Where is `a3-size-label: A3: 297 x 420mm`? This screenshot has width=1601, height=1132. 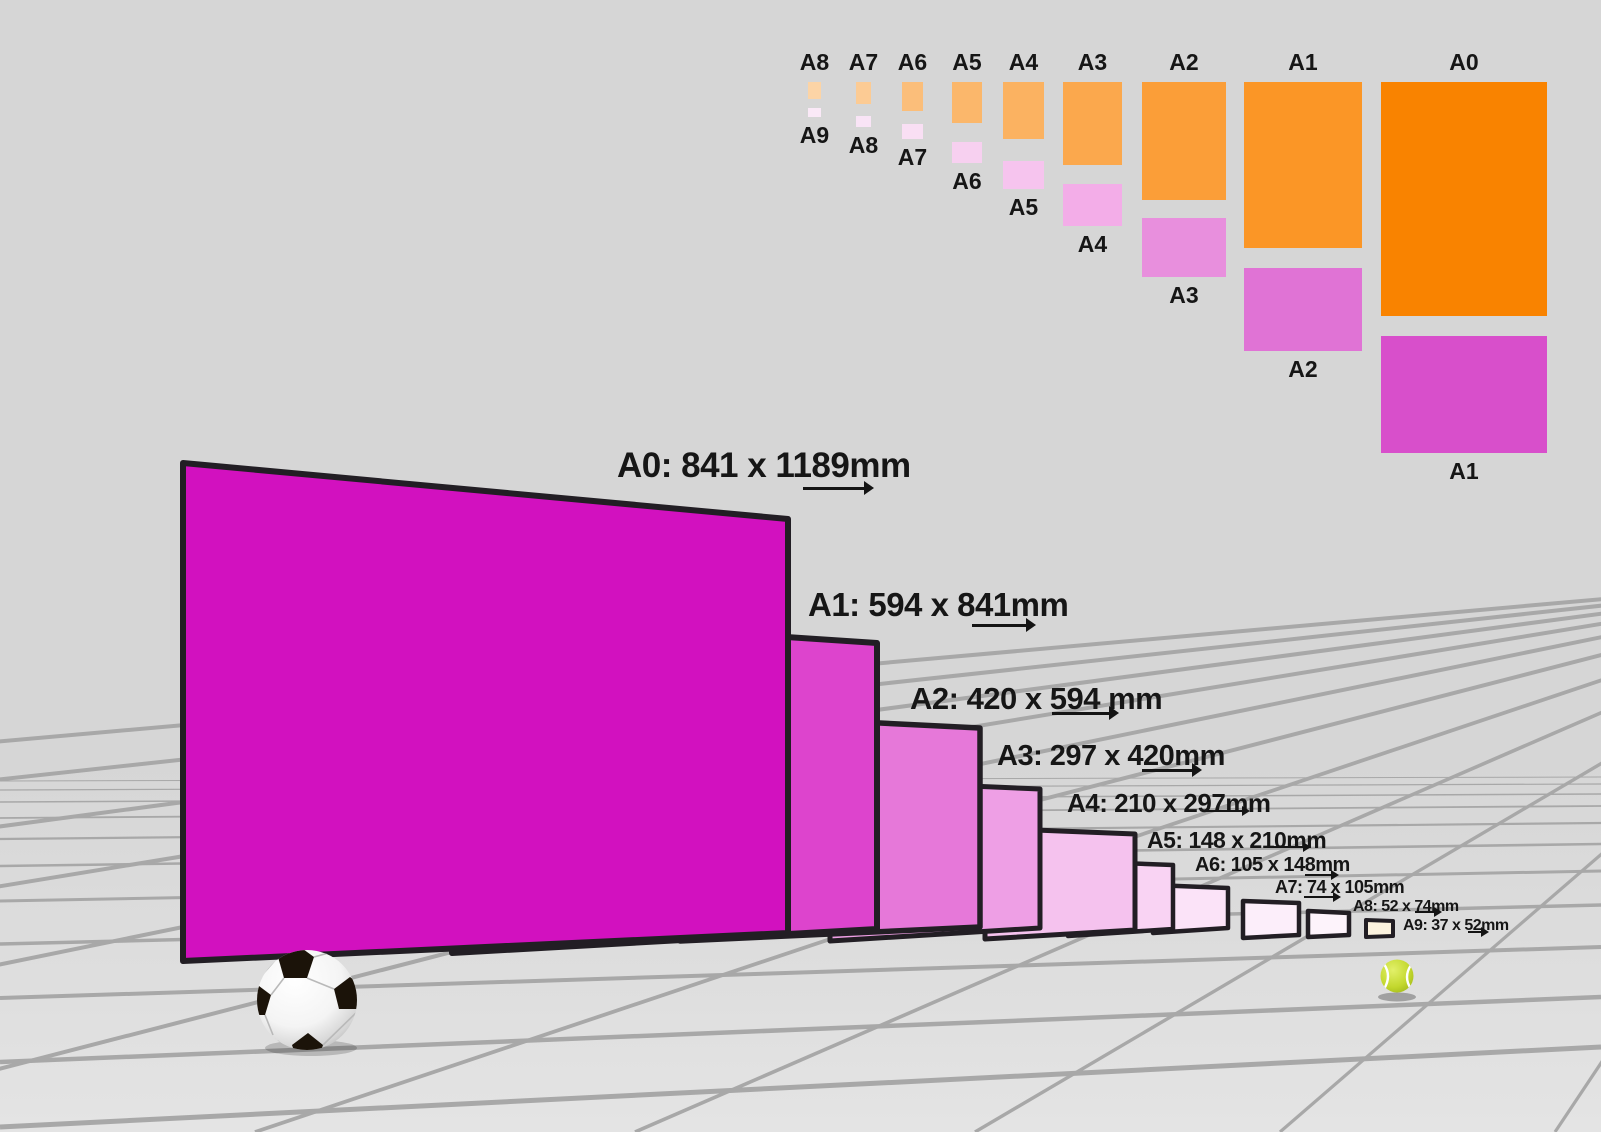 a3-size-label: A3: 297 x 420mm is located at coordinates (1111, 756).